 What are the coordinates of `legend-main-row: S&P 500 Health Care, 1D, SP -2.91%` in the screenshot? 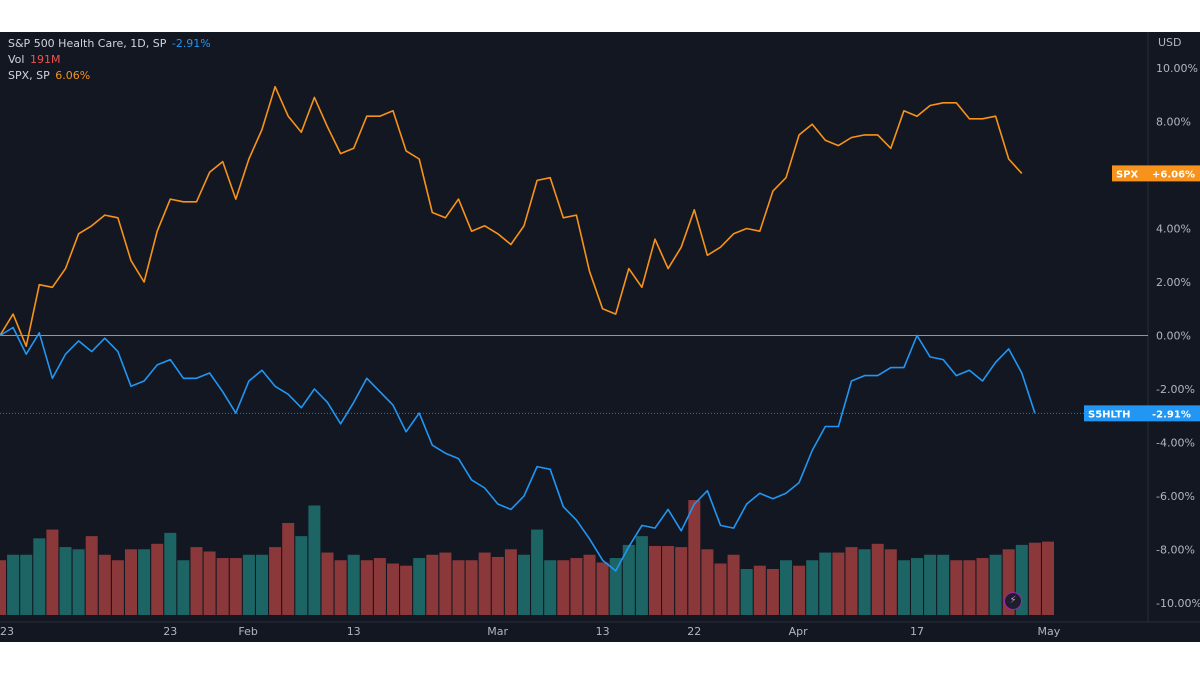 It's located at (110, 44).